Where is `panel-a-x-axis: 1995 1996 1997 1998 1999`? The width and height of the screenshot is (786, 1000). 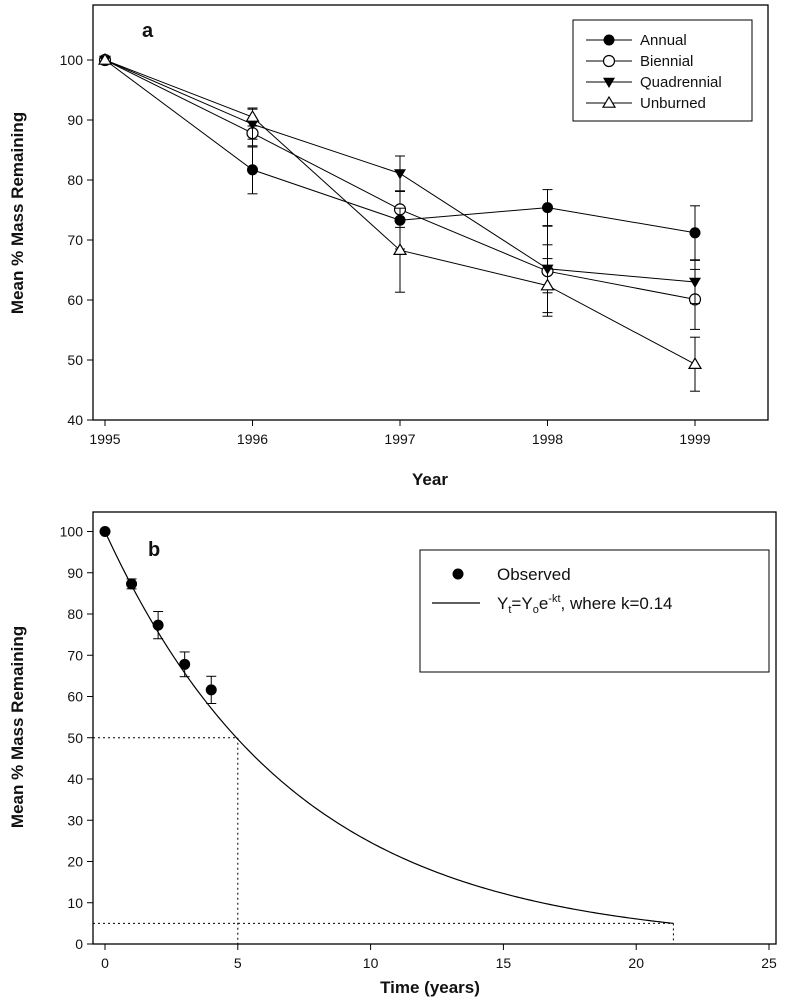 panel-a-x-axis: 1995 1996 1997 1998 1999 is located at coordinates (400, 433).